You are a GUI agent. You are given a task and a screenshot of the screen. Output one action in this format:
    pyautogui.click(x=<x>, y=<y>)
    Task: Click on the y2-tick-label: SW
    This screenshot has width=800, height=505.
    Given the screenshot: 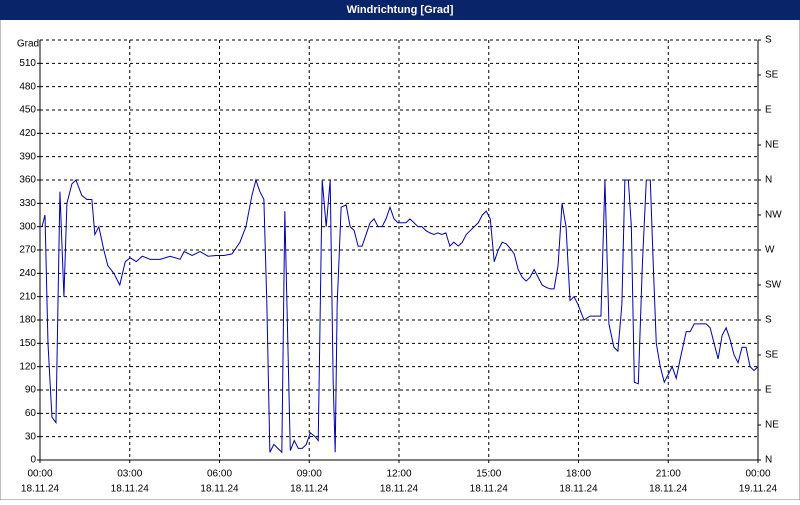 What is the action you would take?
    pyautogui.click(x=773, y=285)
    